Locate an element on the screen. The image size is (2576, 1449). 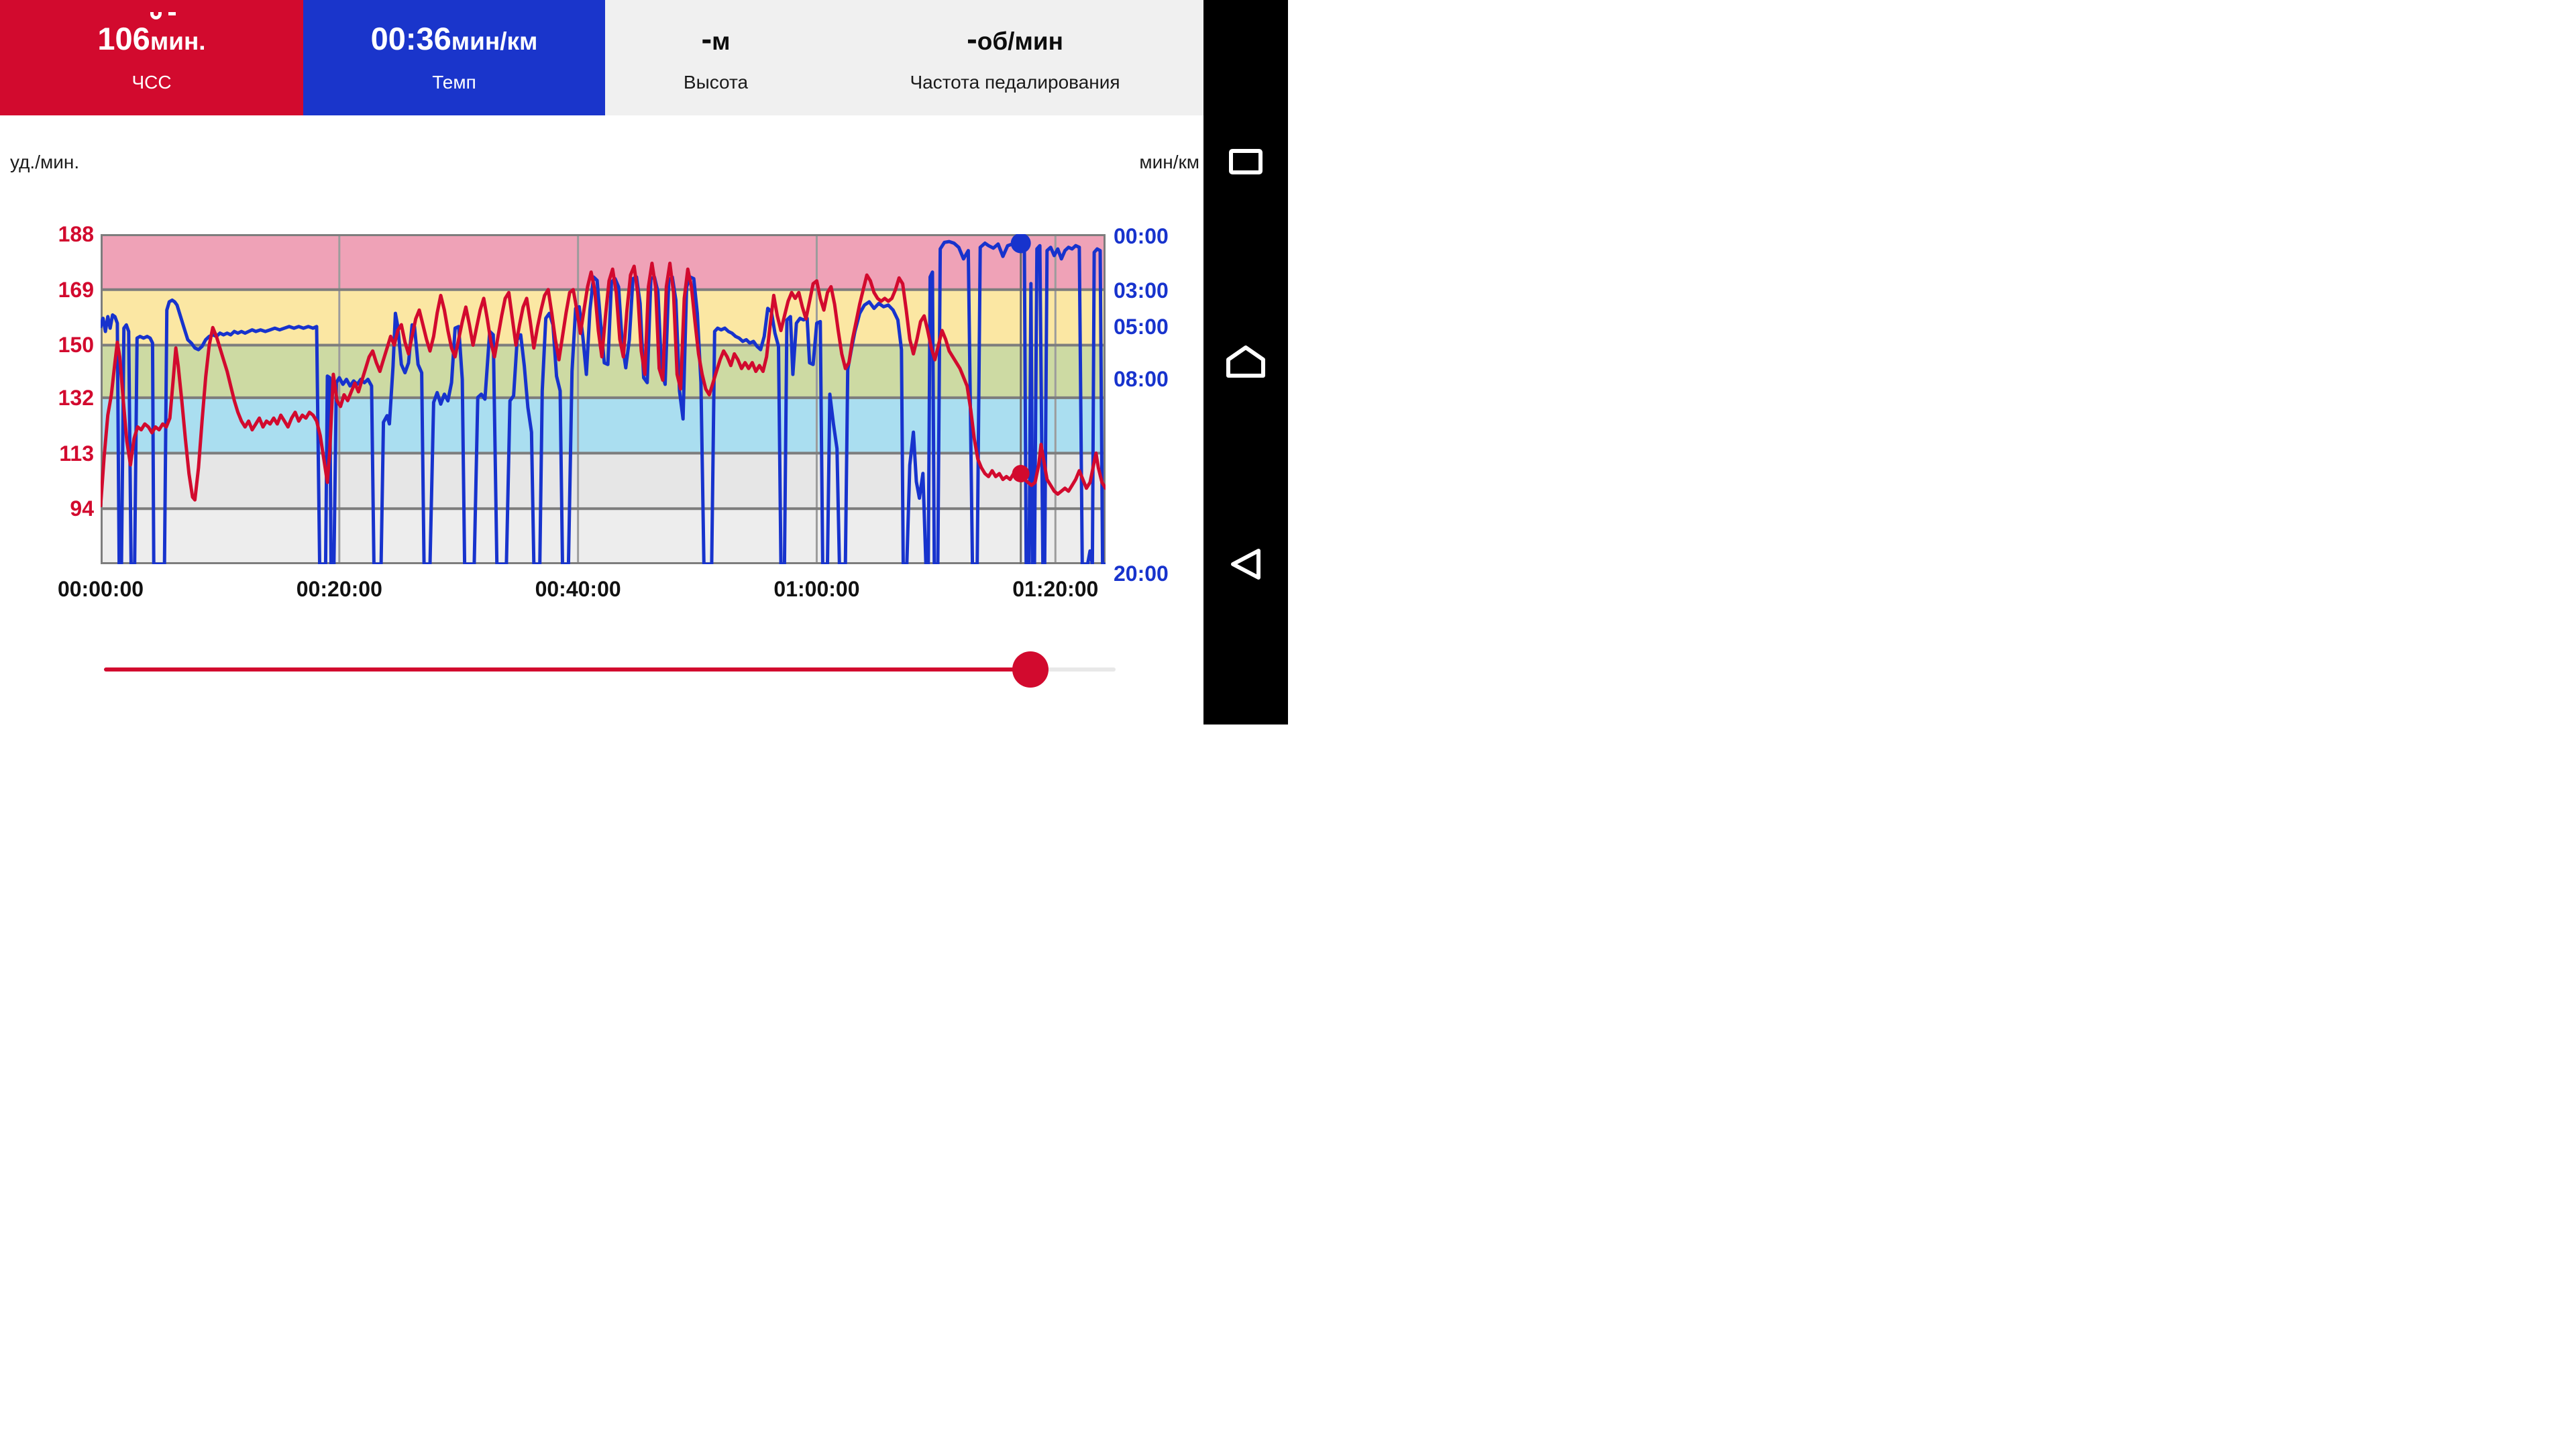
tab-altitude: -м Высота is located at coordinates (715, 57).